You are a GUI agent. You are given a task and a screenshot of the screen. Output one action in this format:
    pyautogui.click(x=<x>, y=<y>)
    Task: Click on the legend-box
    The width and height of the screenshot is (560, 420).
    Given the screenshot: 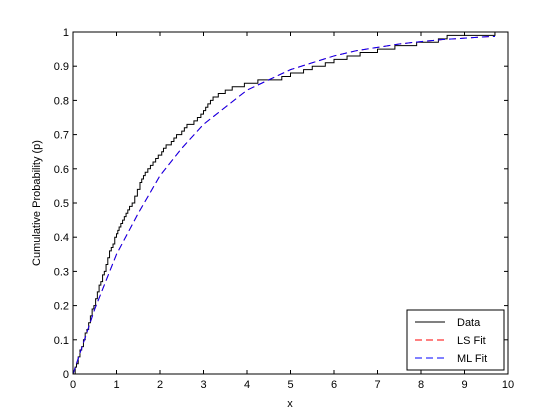 What is the action you would take?
    pyautogui.click(x=455, y=340)
    